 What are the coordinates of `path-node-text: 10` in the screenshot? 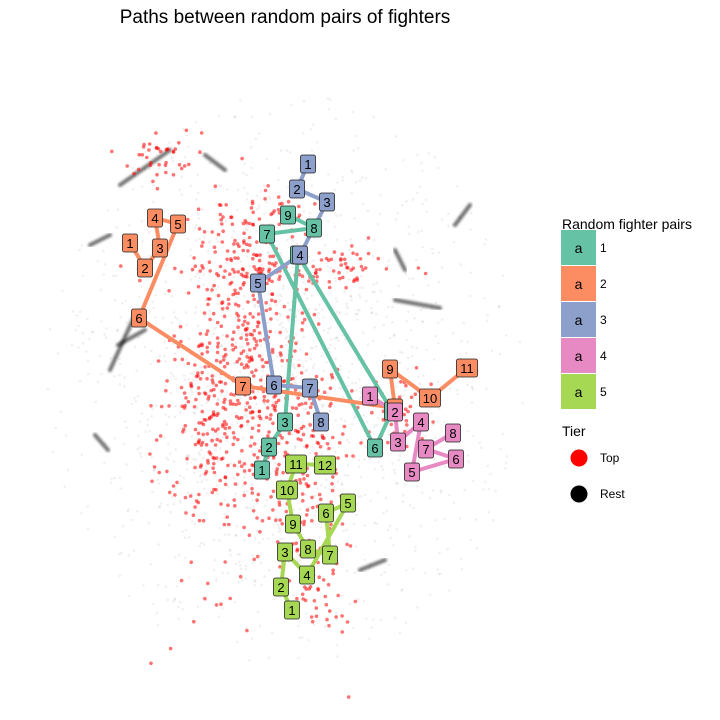 It's located at (430, 398).